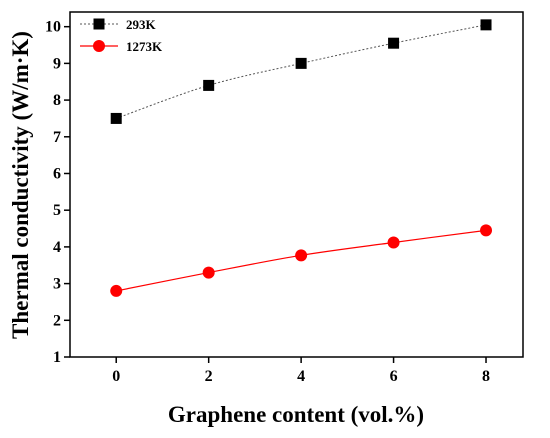 This screenshot has height=438, width=550. What do you see at coordinates (20, 185) in the screenshot?
I see `y-axis-title: Thermal conductivity (W/m·K)` at bounding box center [20, 185].